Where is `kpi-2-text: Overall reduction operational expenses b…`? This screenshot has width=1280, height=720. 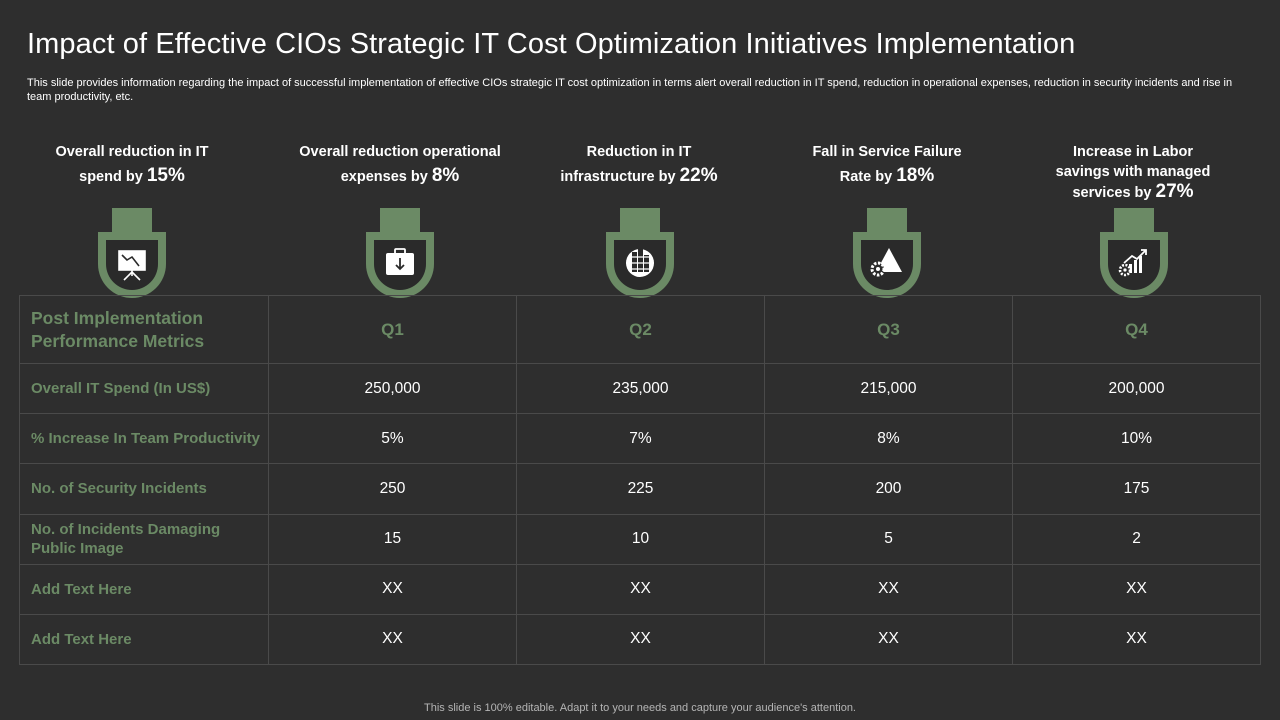
kpi-2-text: Overall reduction operational expenses b… is located at coordinates (400, 164).